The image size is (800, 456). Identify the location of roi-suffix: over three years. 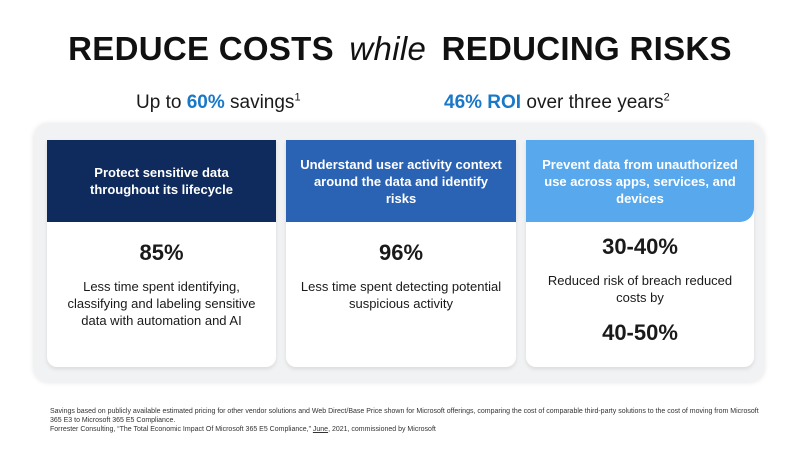
(592, 102).